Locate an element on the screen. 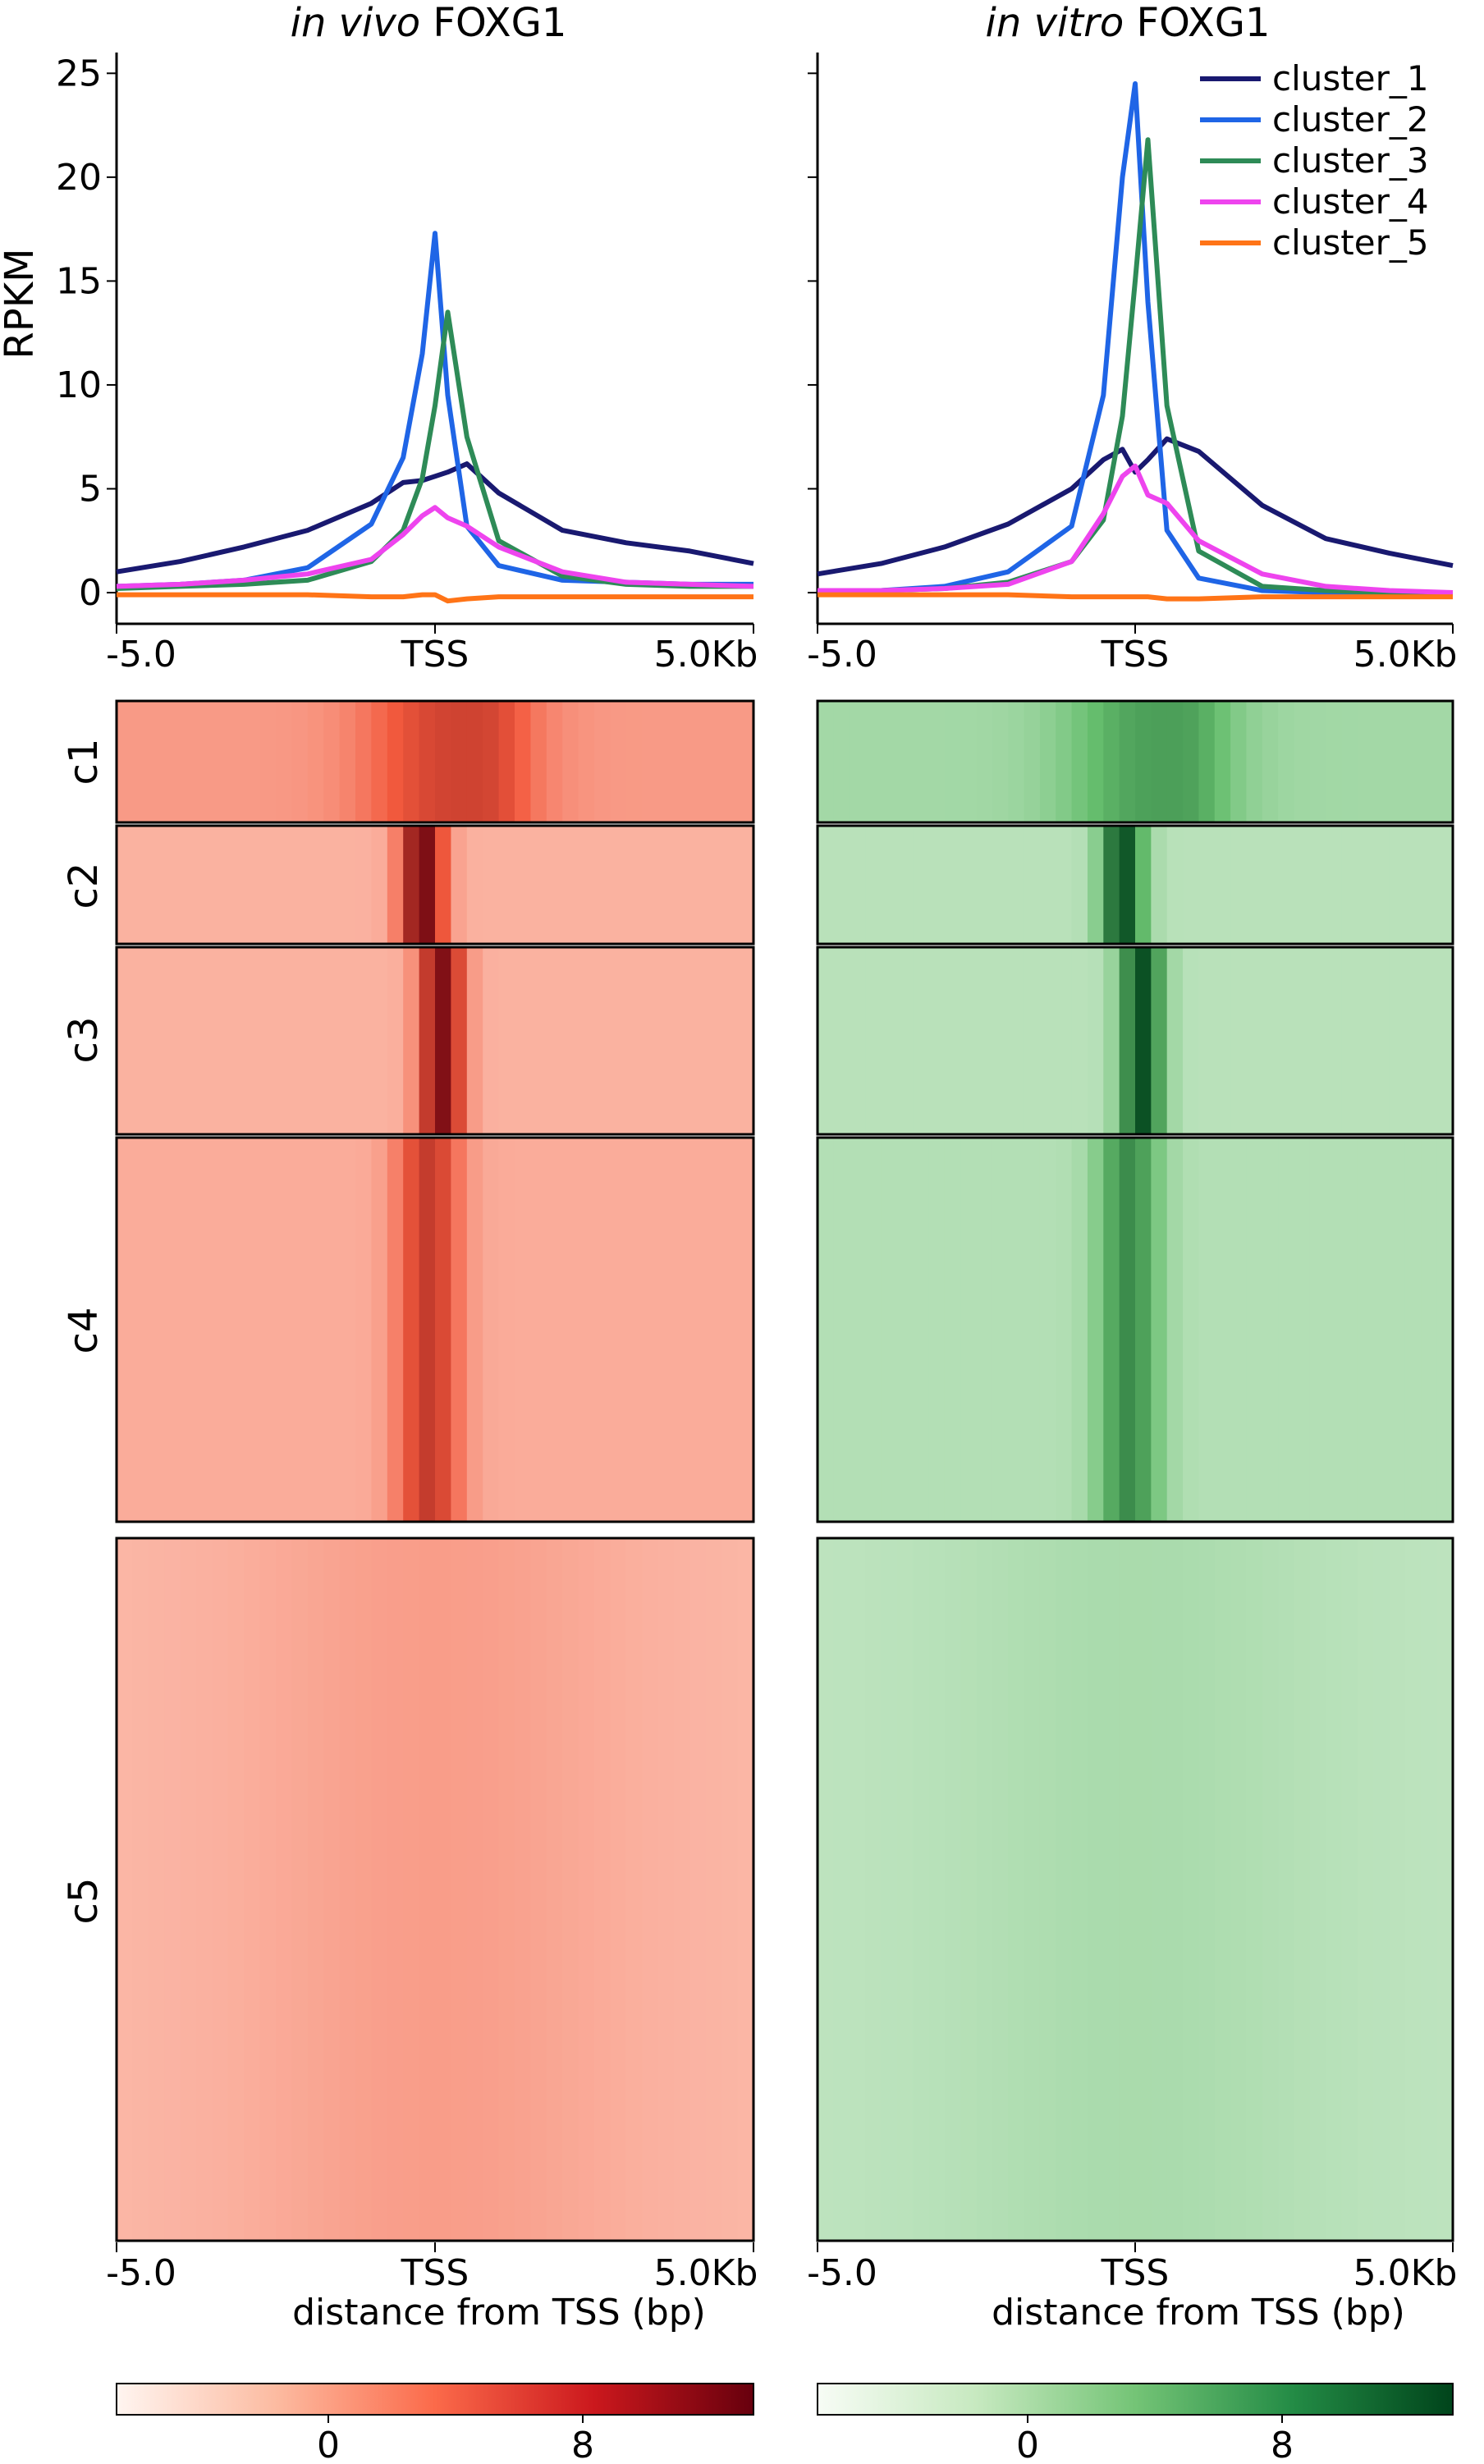 The width and height of the screenshot is (1484, 2464). profile-panel-invivo: 0 5 10 15 20 25 is located at coordinates (405, 339).